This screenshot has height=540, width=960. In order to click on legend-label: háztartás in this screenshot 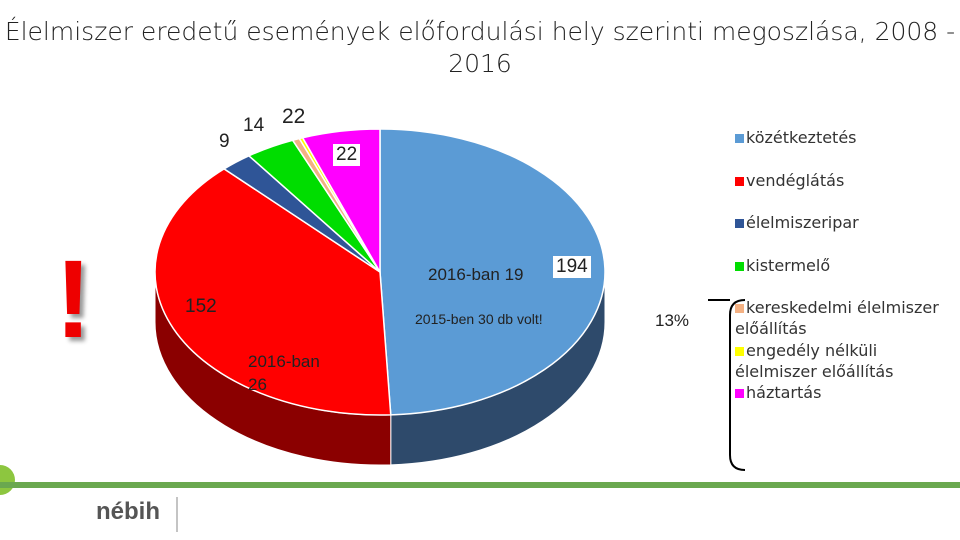, I will do `click(784, 392)`.